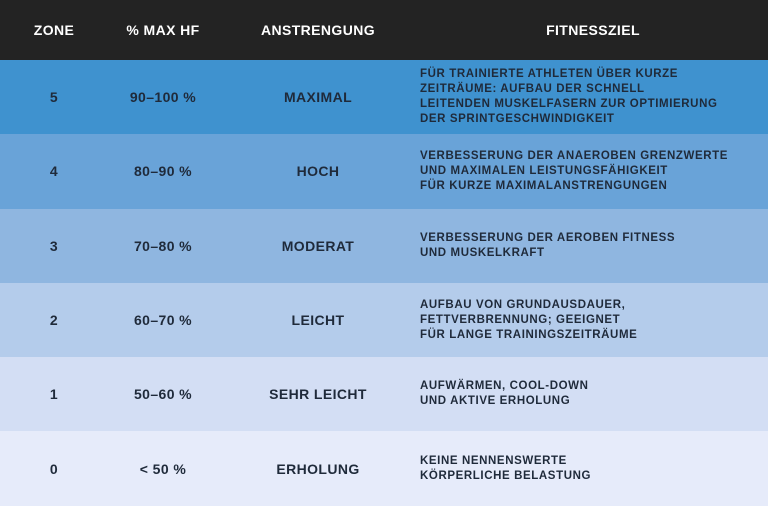 The height and width of the screenshot is (506, 768). What do you see at coordinates (593, 469) in the screenshot?
I see `fitness-goal: KEINE NENNENSWERTE KÖRPERLICHE BELASTUNG` at bounding box center [593, 469].